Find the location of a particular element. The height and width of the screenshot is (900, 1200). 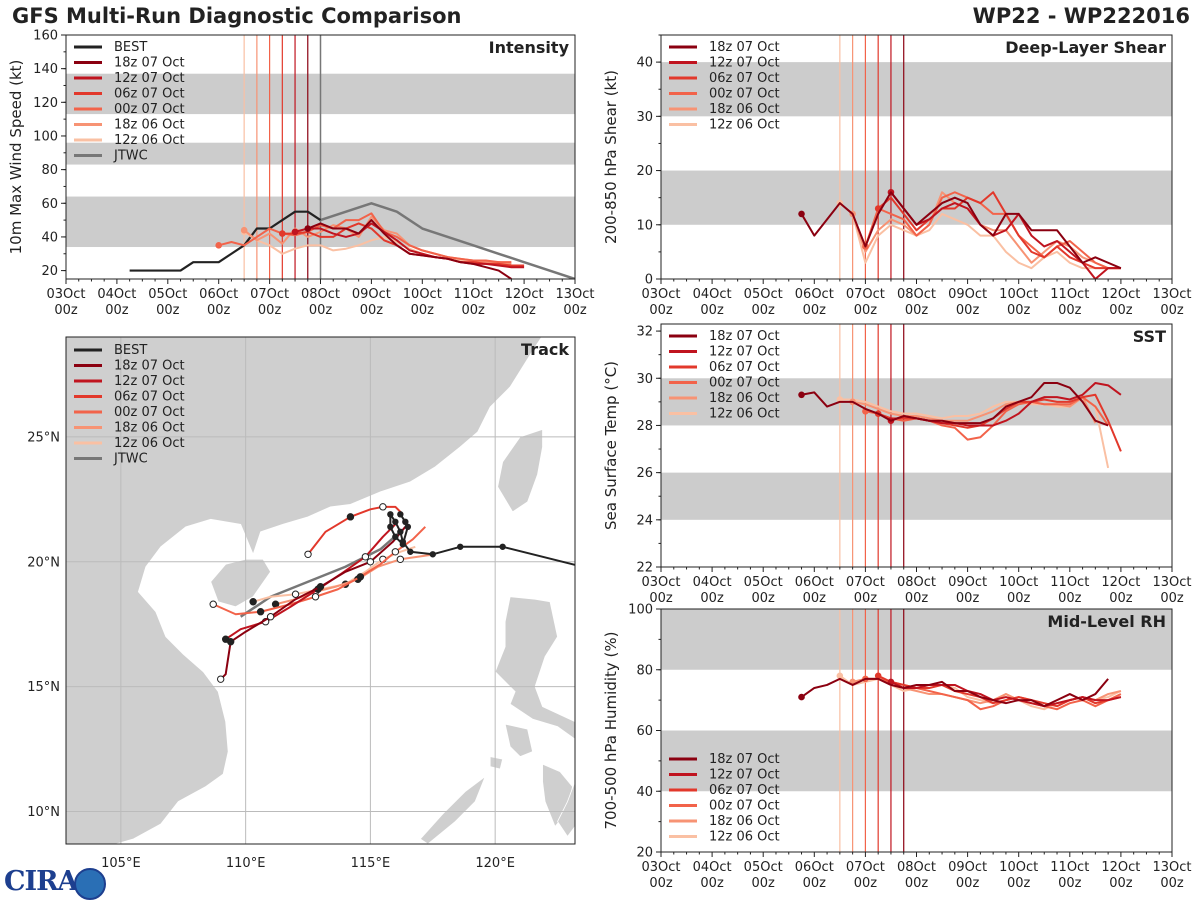

land-luzon is located at coordinates (534, 668).